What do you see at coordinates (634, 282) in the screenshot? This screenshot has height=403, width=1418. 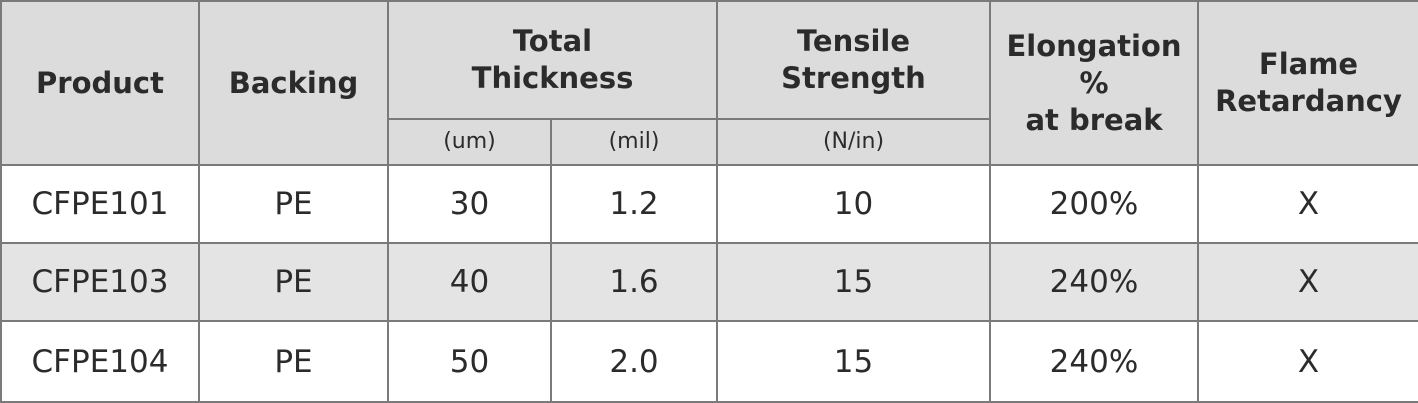 I see `cell-thickness-mil: 1.6` at bounding box center [634, 282].